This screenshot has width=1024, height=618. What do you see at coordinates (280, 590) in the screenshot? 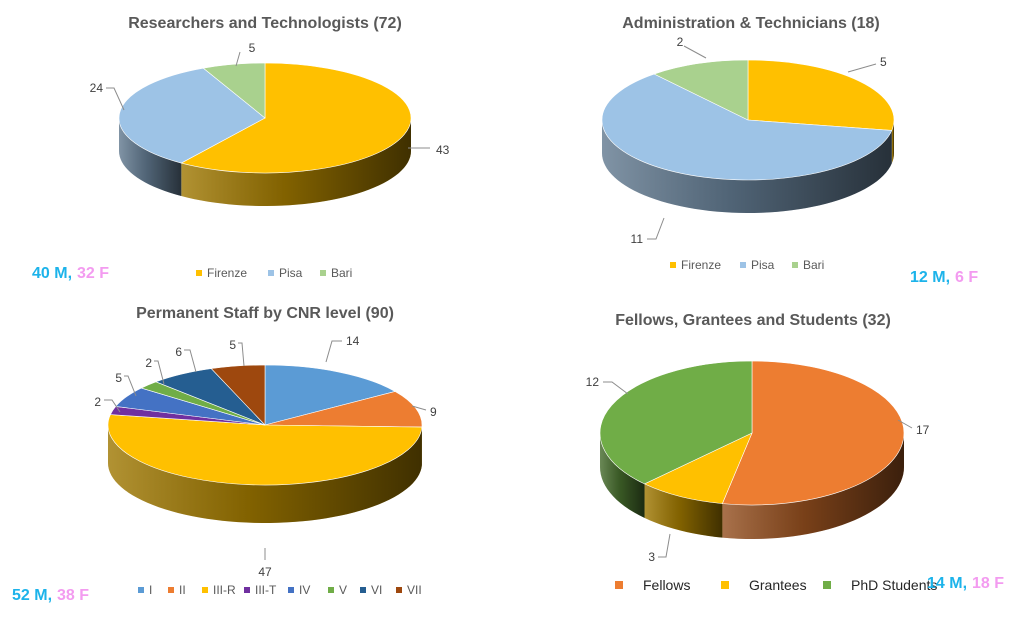
I see `legend-permanent-staff: I II III-R III-T IV V VI VII` at bounding box center [280, 590].